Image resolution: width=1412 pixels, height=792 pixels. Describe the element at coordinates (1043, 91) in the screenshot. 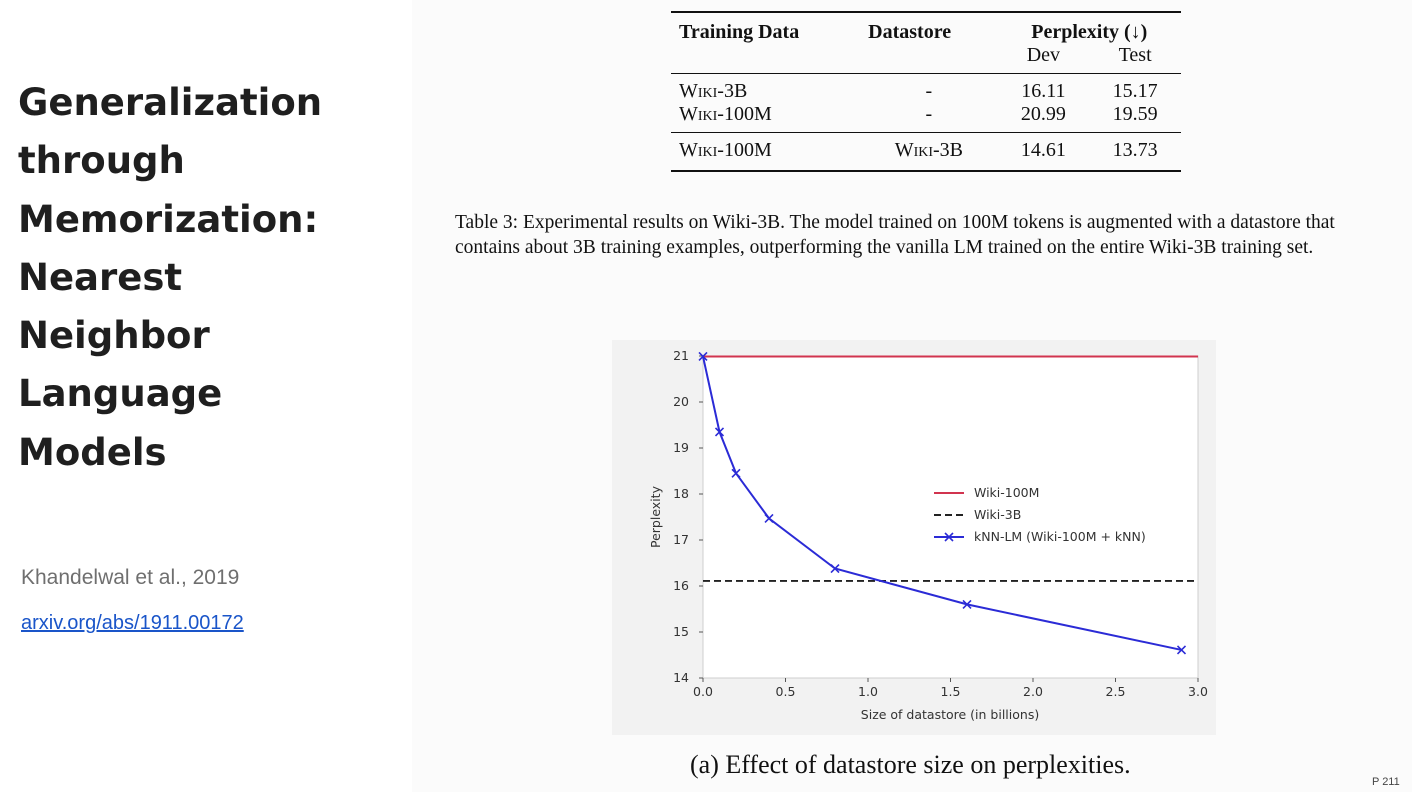

I see `cell-dev: 16.11` at that location.